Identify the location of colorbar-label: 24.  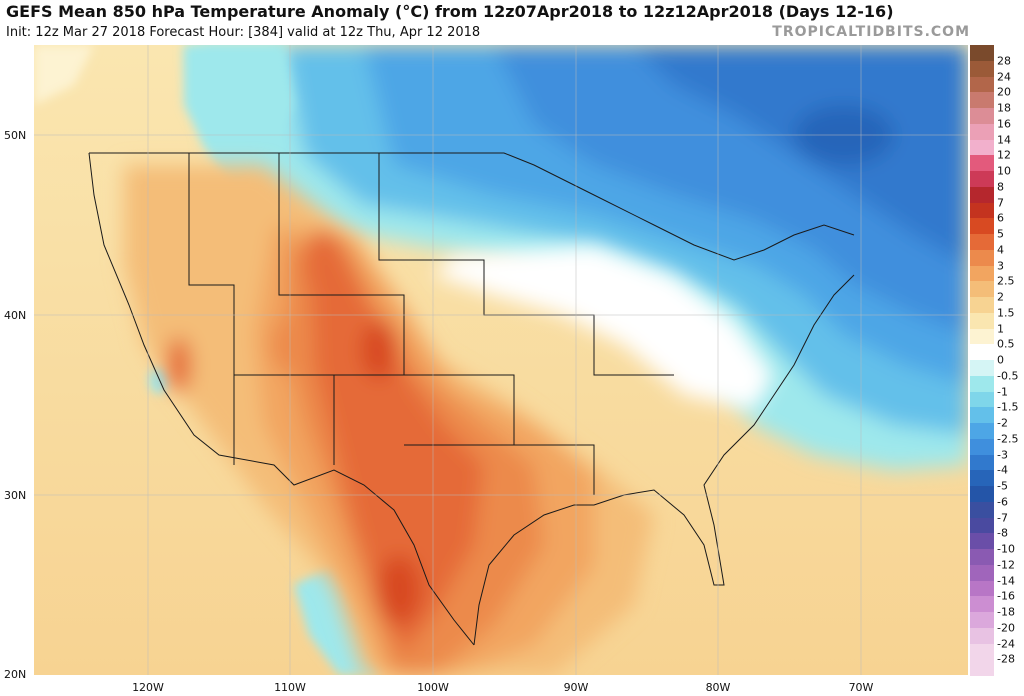
(1004, 76).